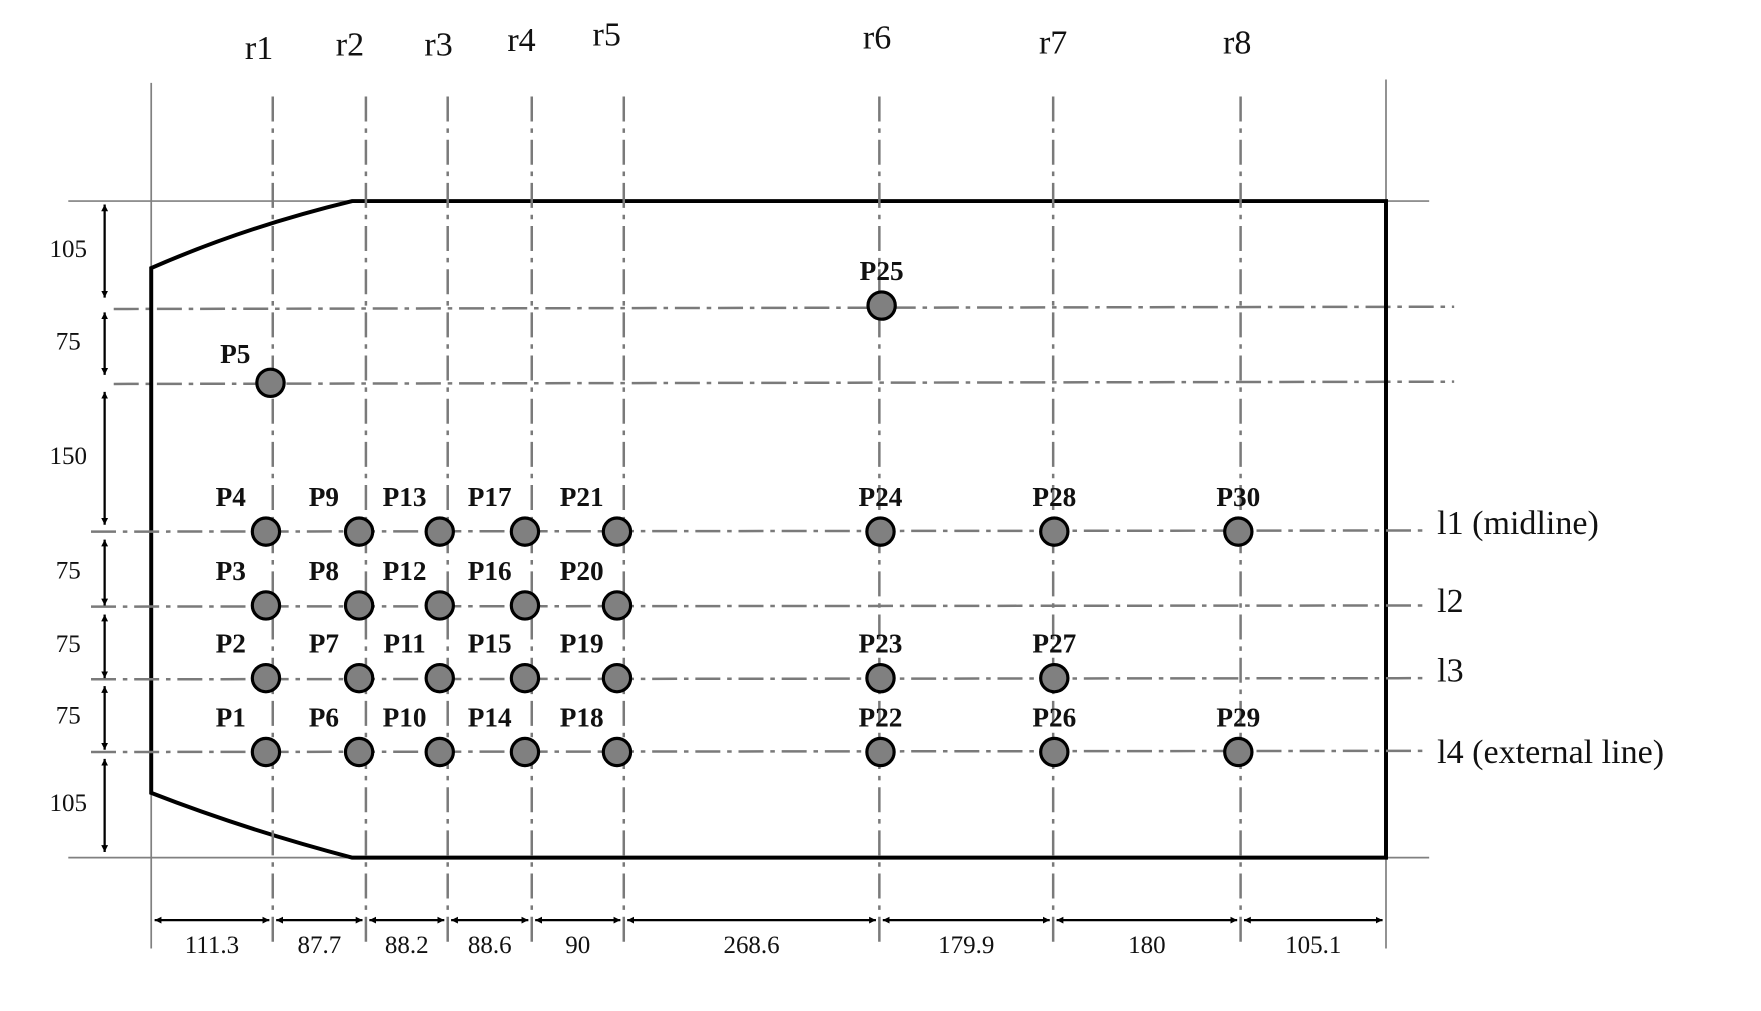 The height and width of the screenshot is (1011, 1761). What do you see at coordinates (607, 34) in the screenshot?
I see `column-label: r5` at bounding box center [607, 34].